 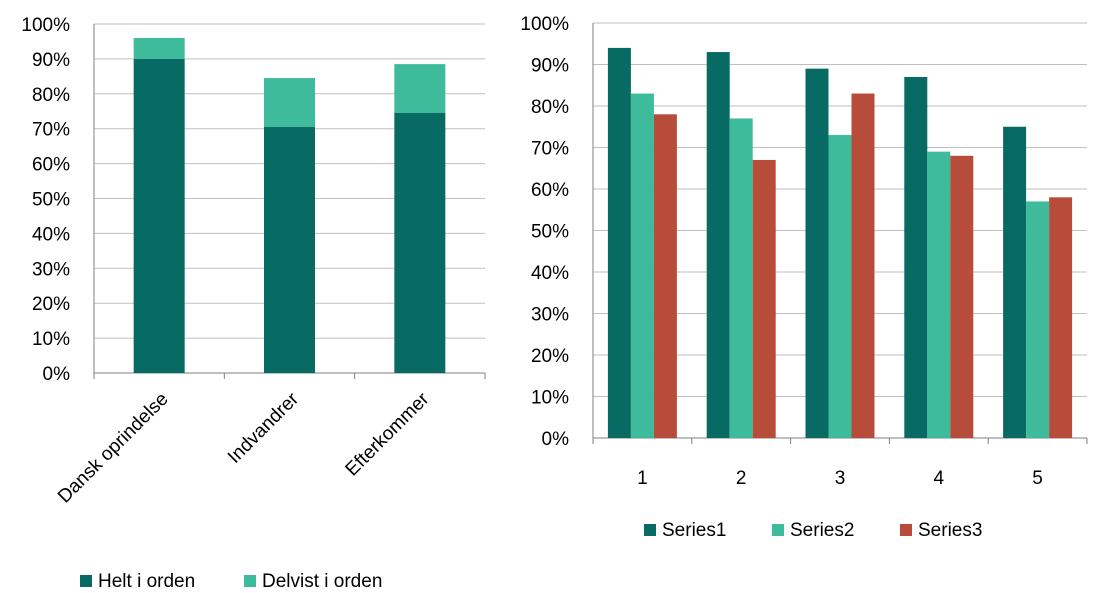 I want to click on x-category-label: 2, so click(x=741, y=478).